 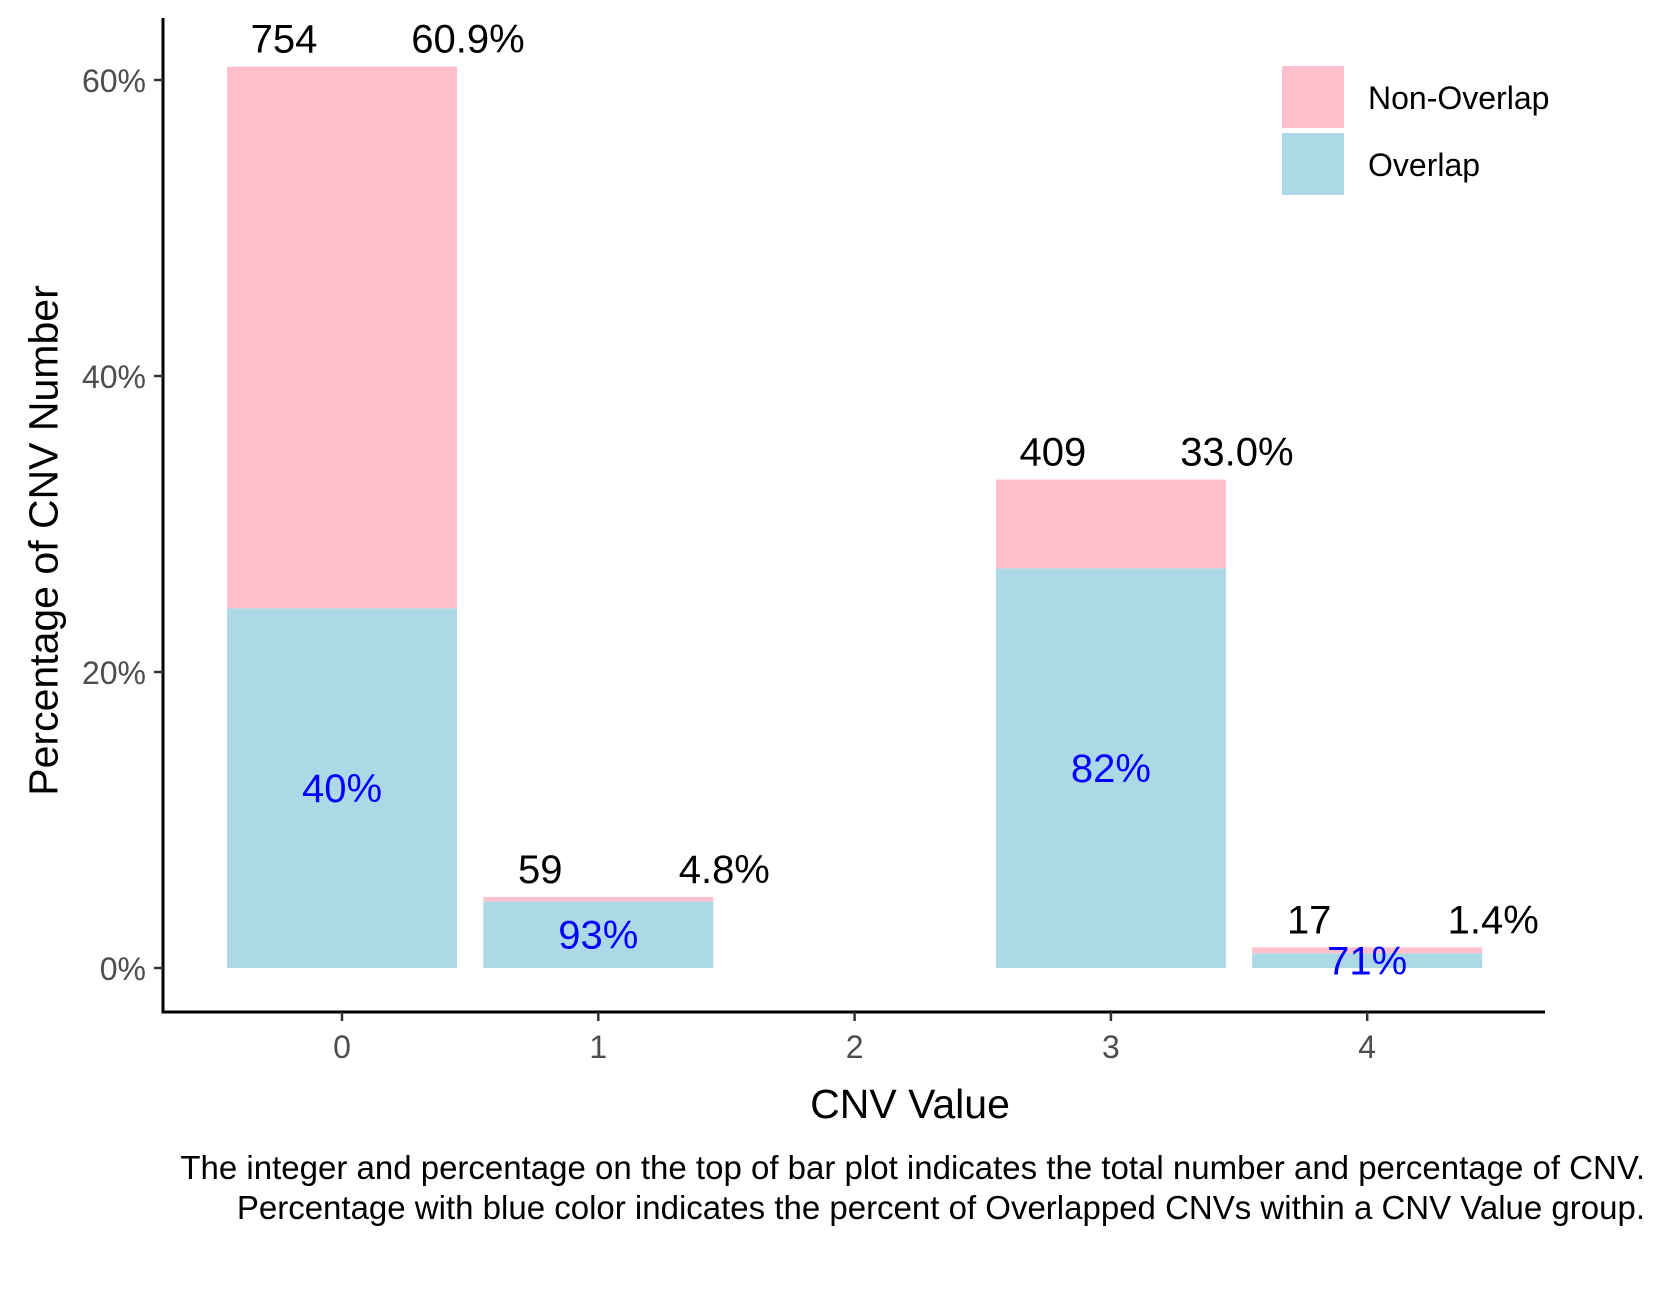 What do you see at coordinates (1458, 98) in the screenshot?
I see `legend-label-non-overlap: Non-Overlap` at bounding box center [1458, 98].